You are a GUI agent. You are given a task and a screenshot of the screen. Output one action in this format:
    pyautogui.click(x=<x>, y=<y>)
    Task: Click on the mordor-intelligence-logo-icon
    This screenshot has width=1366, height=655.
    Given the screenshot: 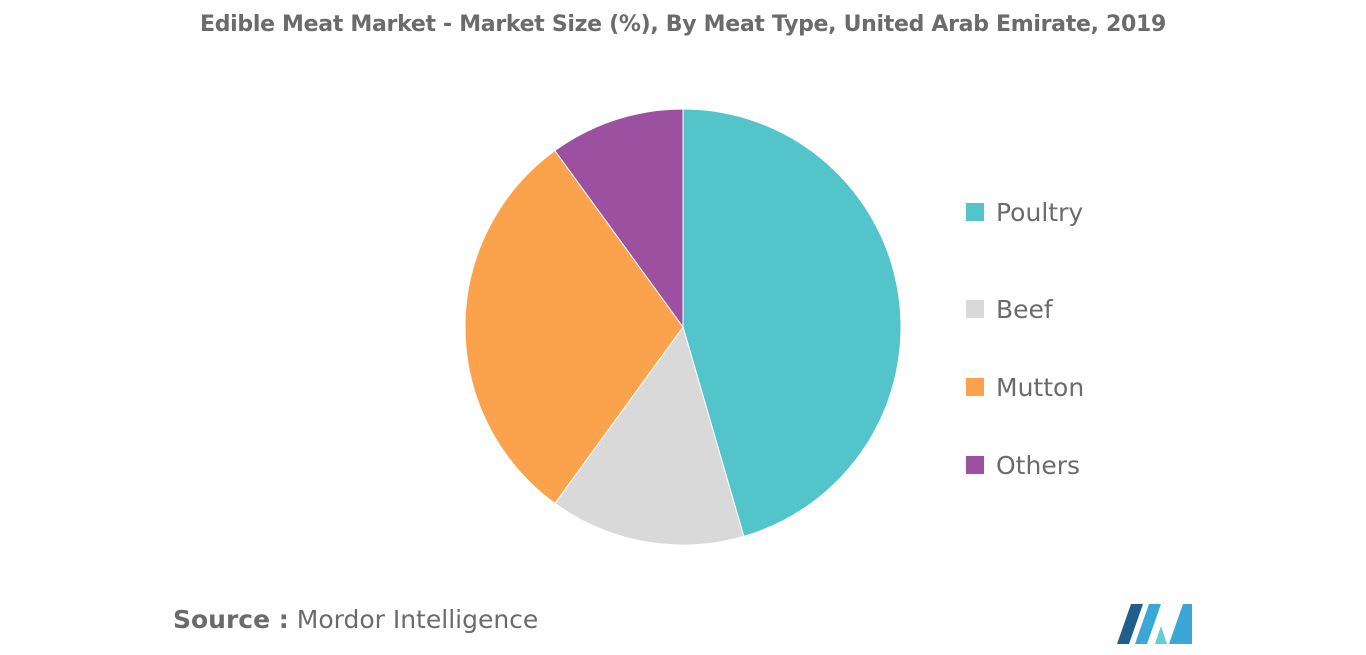 What is the action you would take?
    pyautogui.click(x=1154, y=624)
    